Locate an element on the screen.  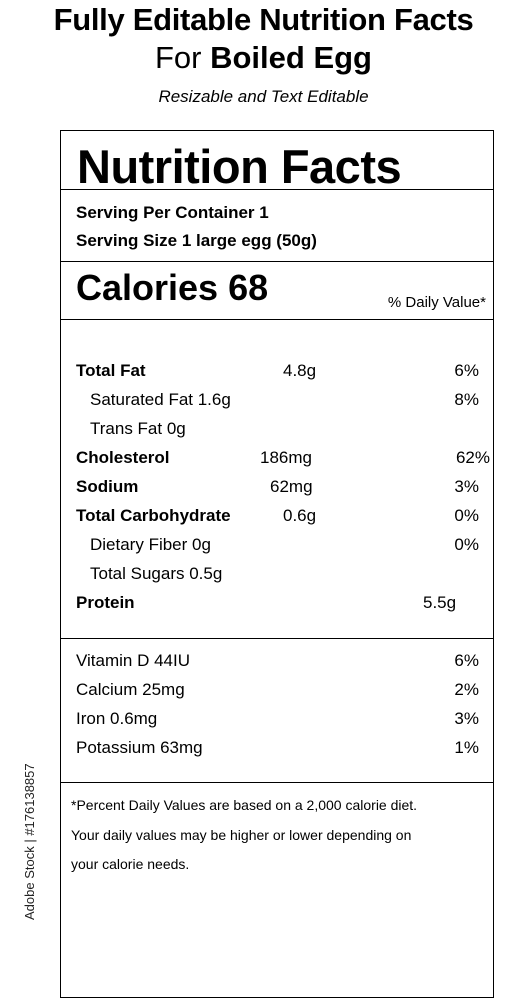
nutrient-row-sodium: Sodium 62mg 3% is located at coordinates (277, 489).